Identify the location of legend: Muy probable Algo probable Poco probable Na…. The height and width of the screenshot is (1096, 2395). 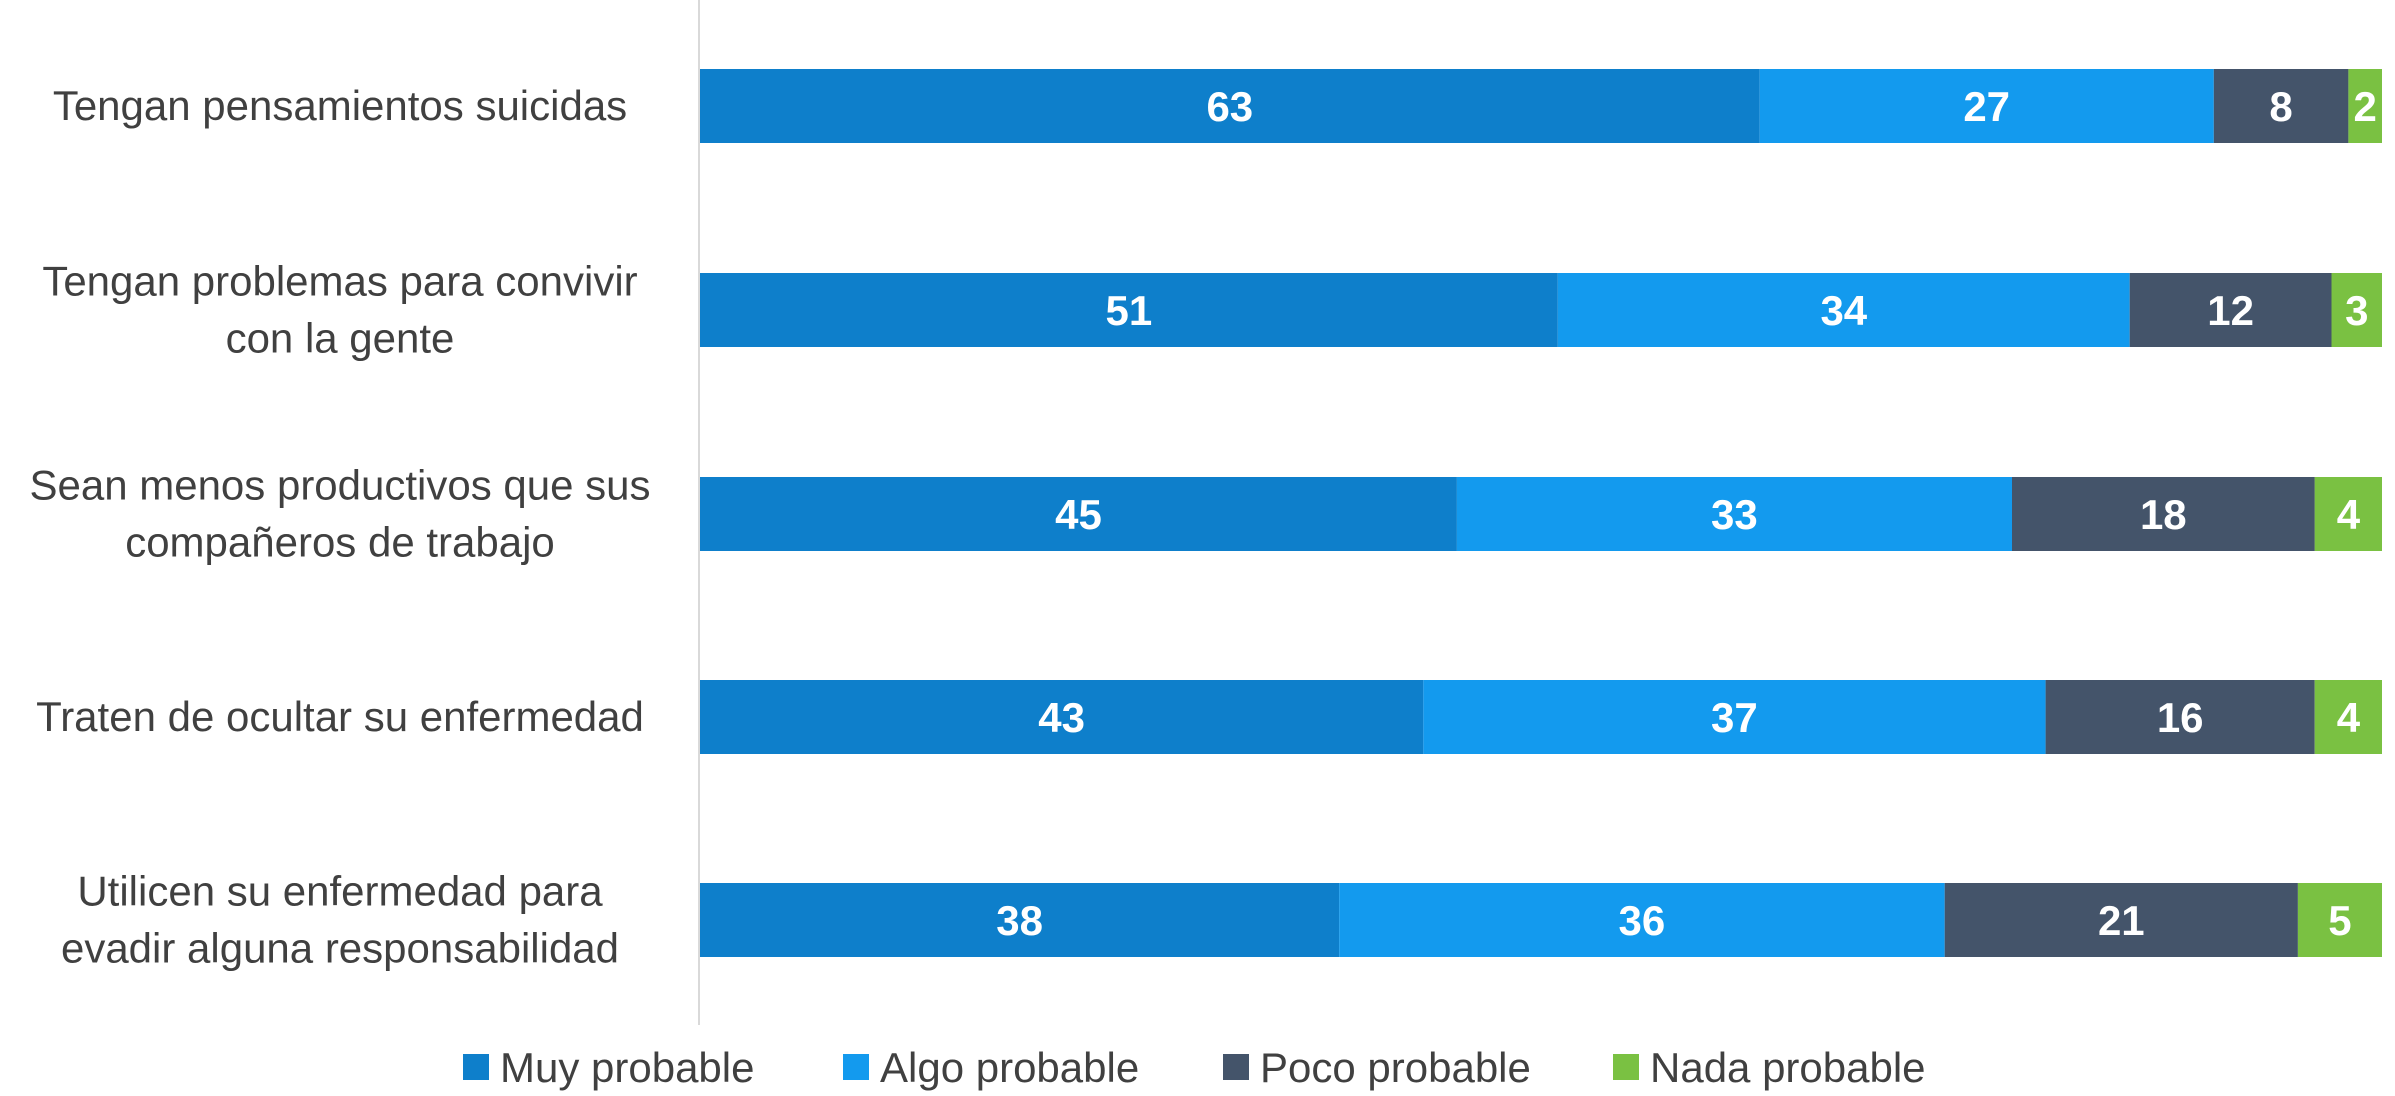
(1194, 1067).